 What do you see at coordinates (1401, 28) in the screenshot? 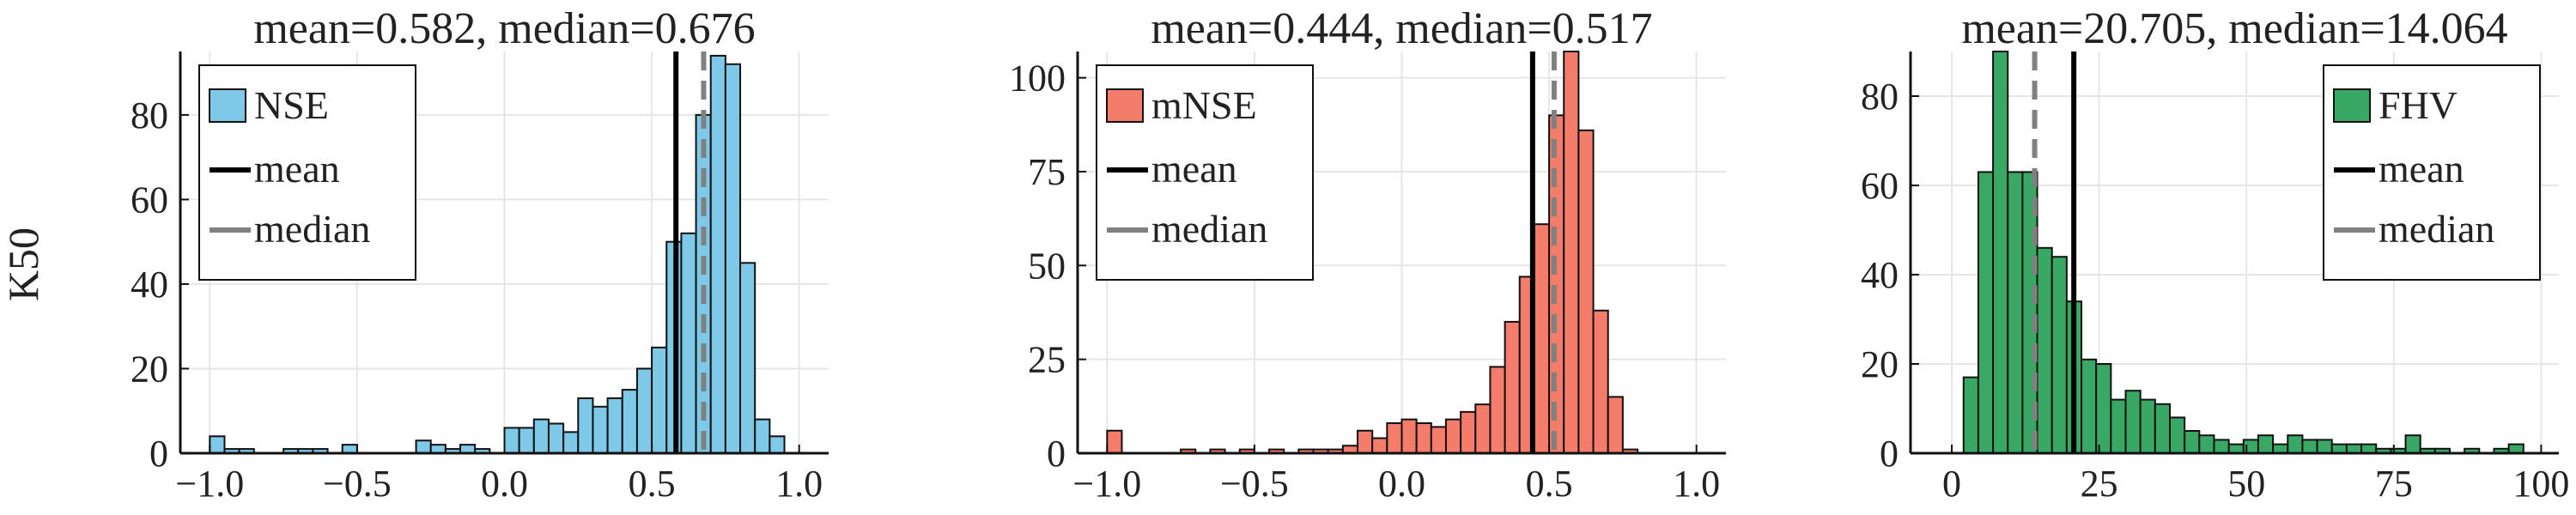
I see `chart-title: mean=0.444, median=0.517` at bounding box center [1401, 28].